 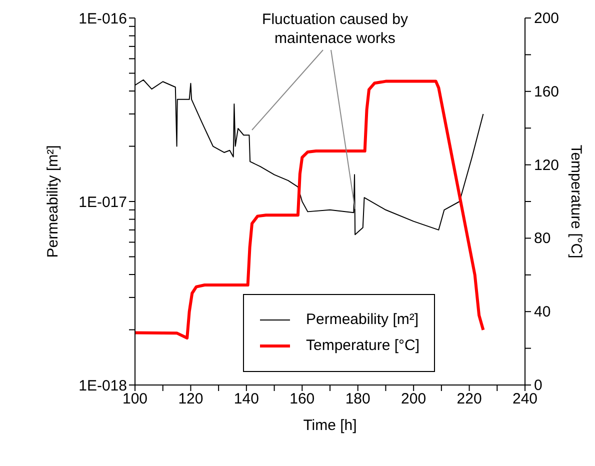 I want to click on y2-tick-label: 160, so click(x=547, y=91).